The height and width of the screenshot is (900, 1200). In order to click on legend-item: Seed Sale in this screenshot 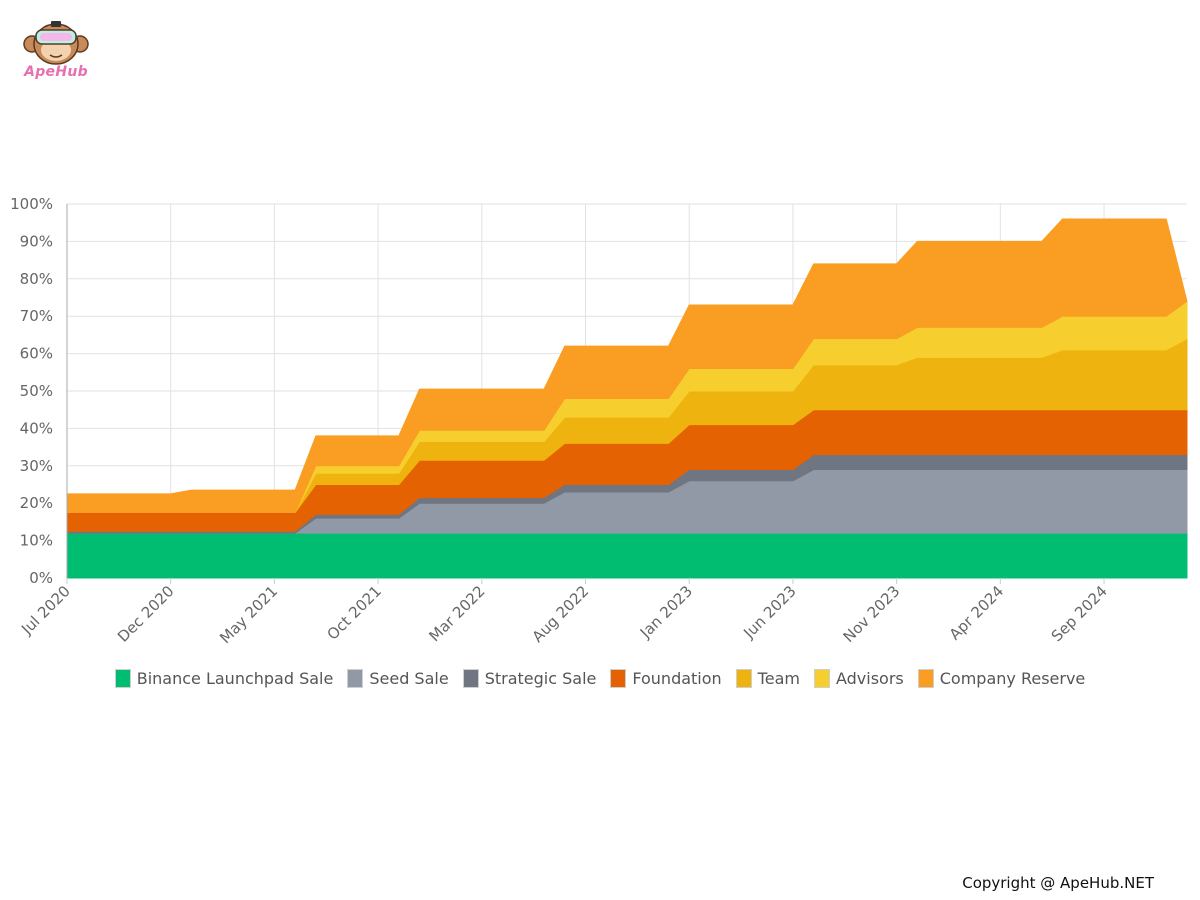, I will do `click(398, 678)`.